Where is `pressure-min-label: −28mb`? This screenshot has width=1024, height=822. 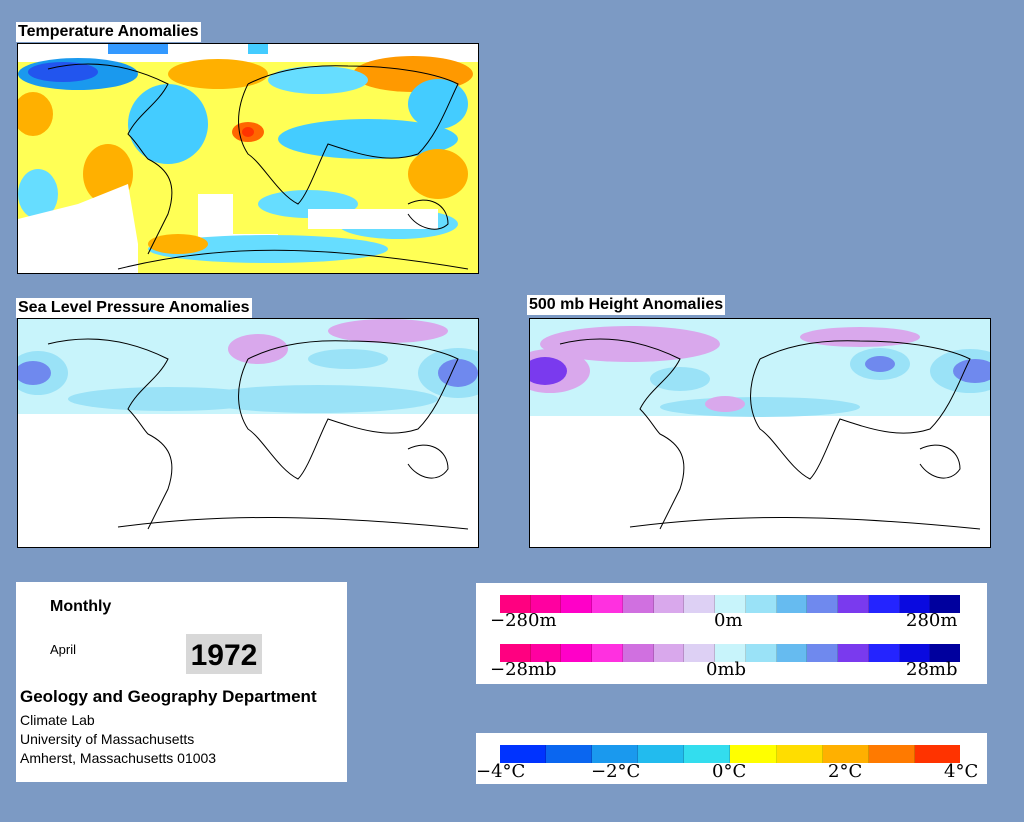 pressure-min-label: −28mb is located at coordinates (523, 669).